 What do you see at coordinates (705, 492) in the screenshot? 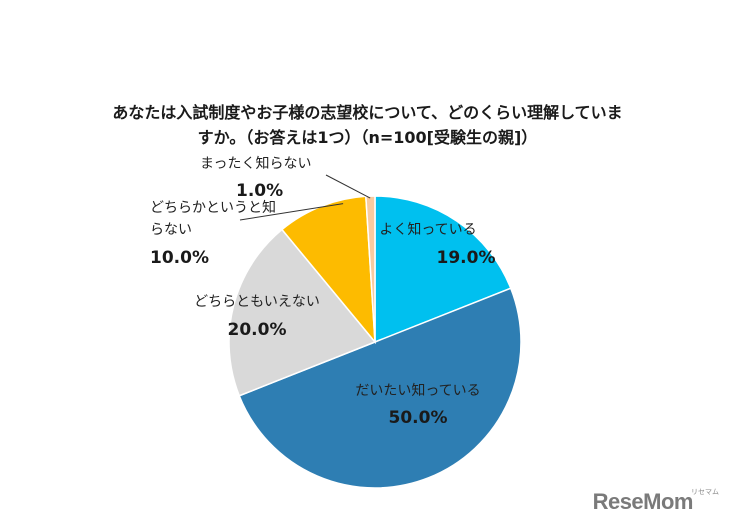
I see `resemom-logo-sub: リセマム` at bounding box center [705, 492].